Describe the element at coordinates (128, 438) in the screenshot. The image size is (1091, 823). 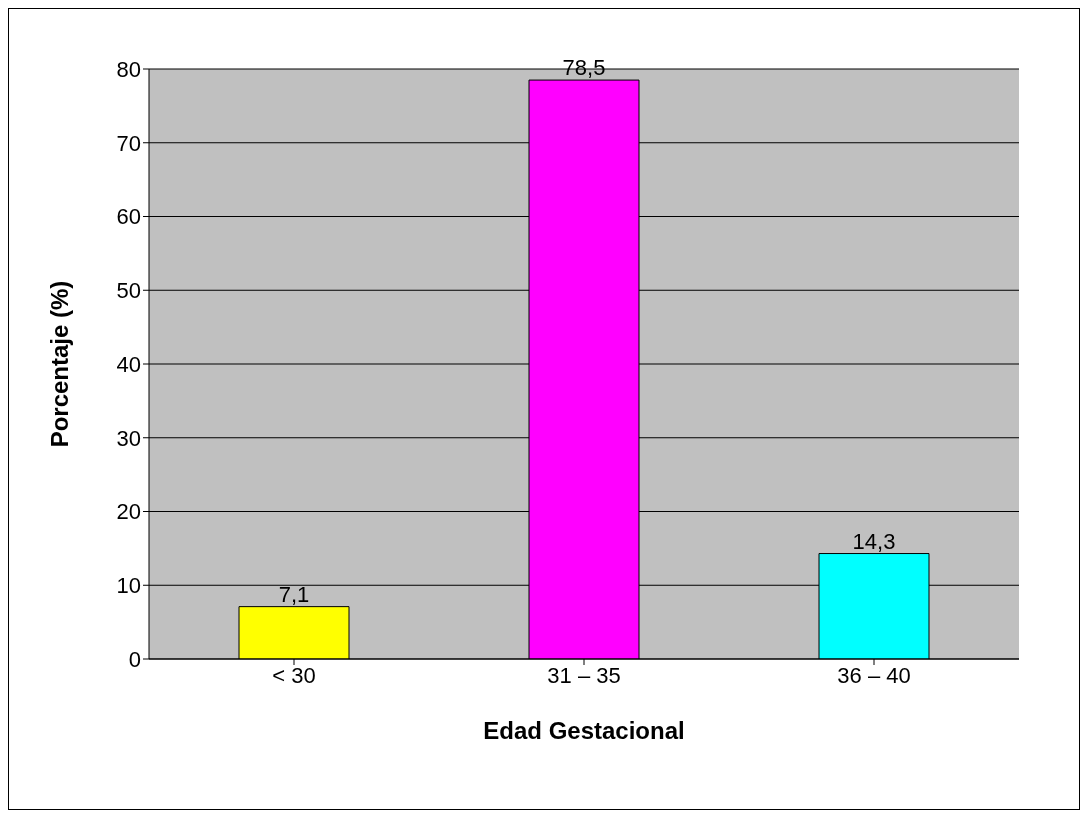
I see `y-tick-label: 30` at that location.